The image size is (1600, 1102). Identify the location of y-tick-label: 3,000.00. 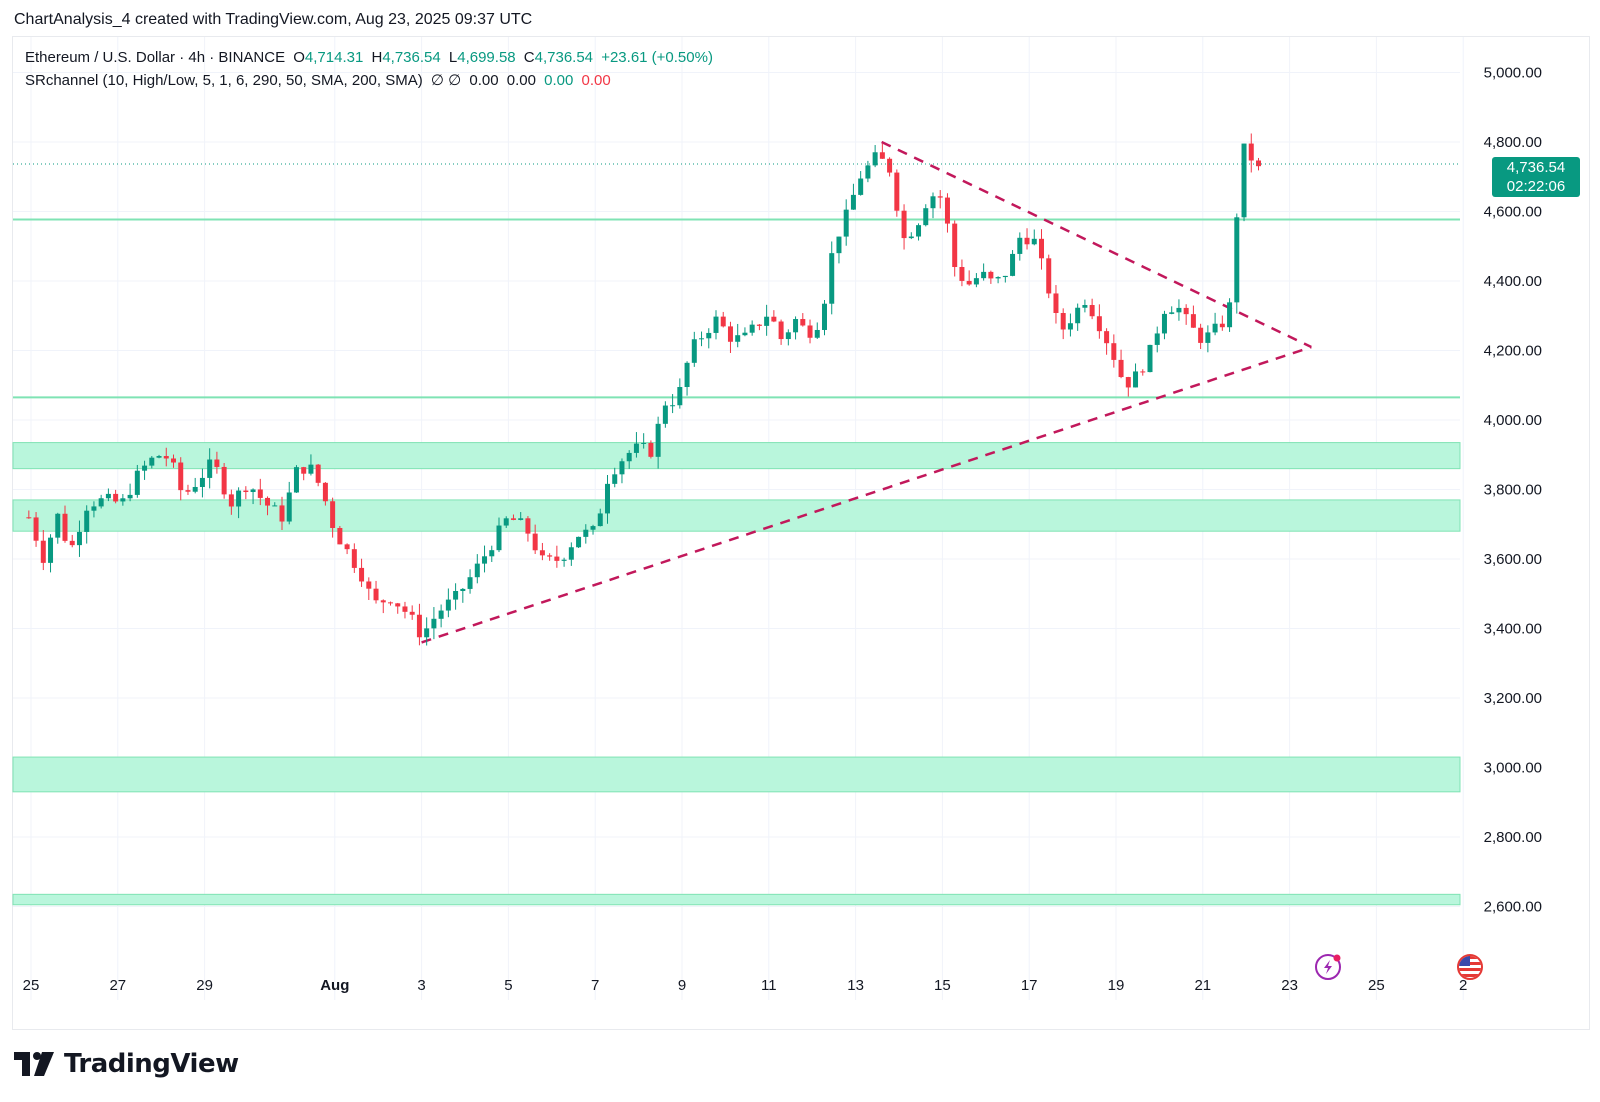
(1513, 768).